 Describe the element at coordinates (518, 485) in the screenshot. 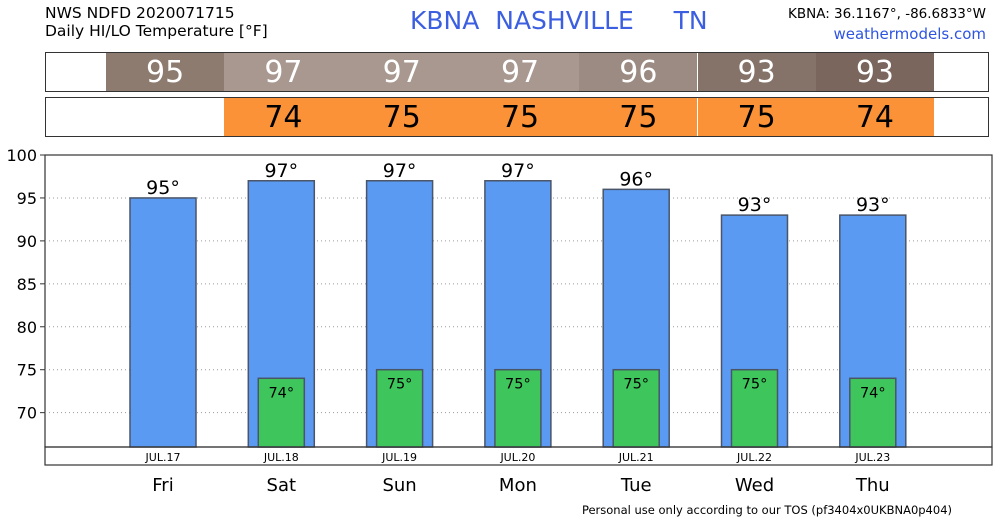

I see `day-label: Mon` at that location.